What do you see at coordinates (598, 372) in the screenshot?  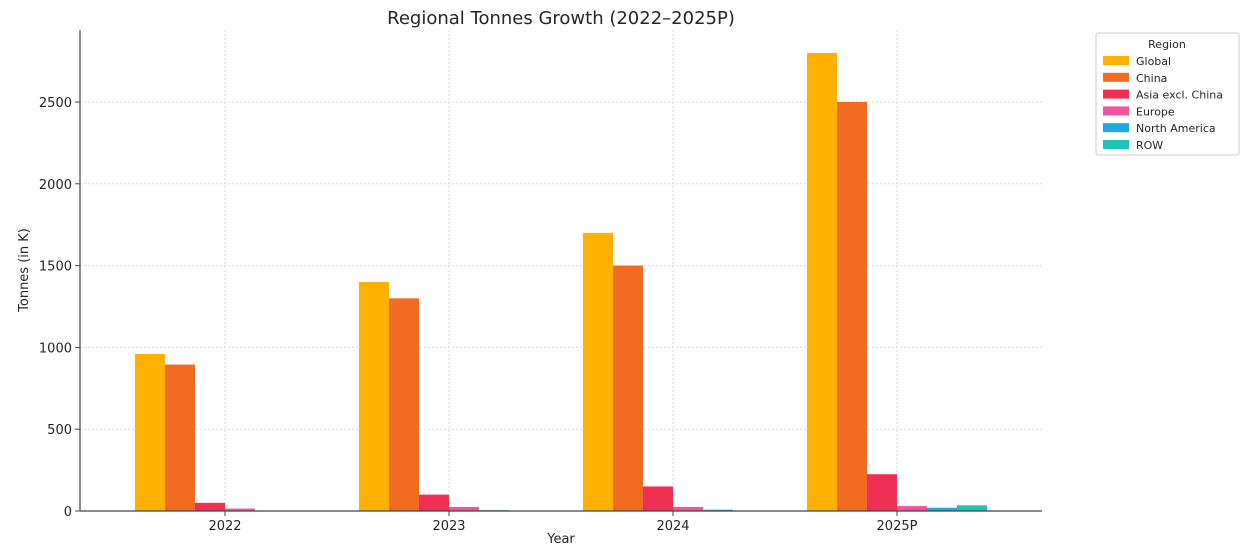 I see `bar-global-2024` at bounding box center [598, 372].